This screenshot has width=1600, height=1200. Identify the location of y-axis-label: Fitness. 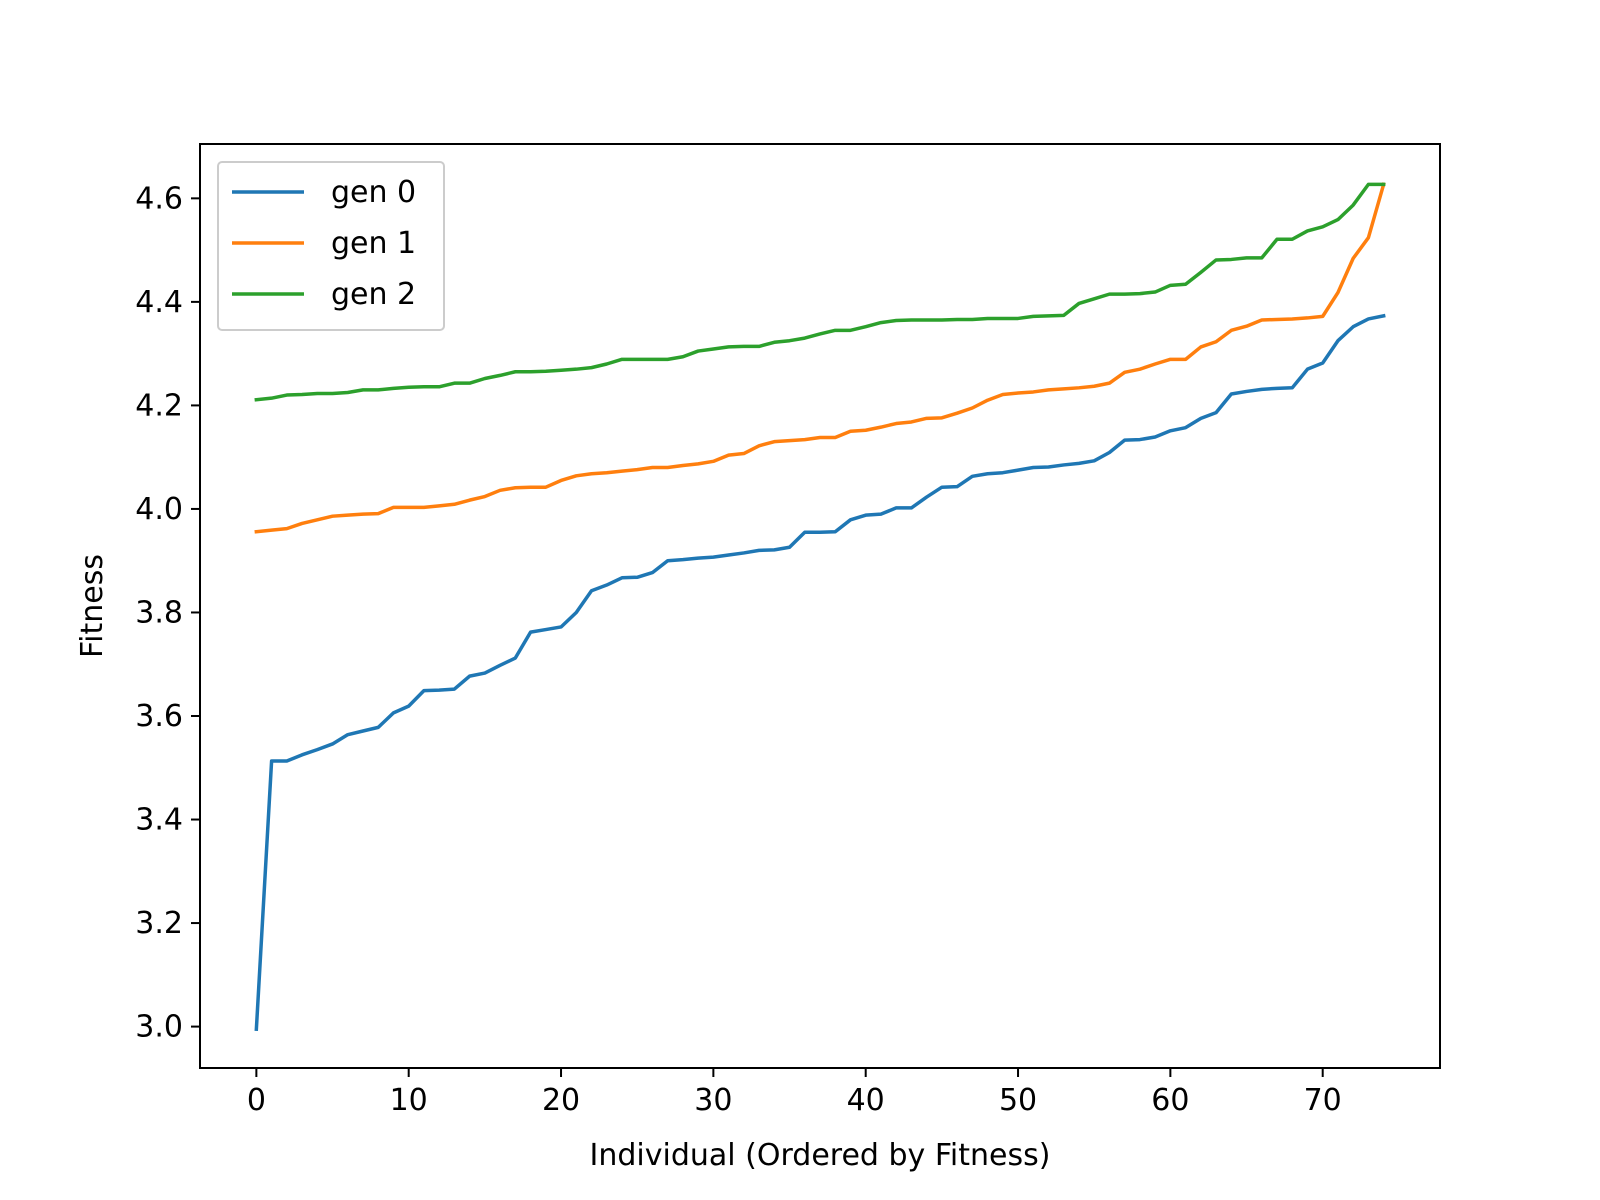
(92, 606).